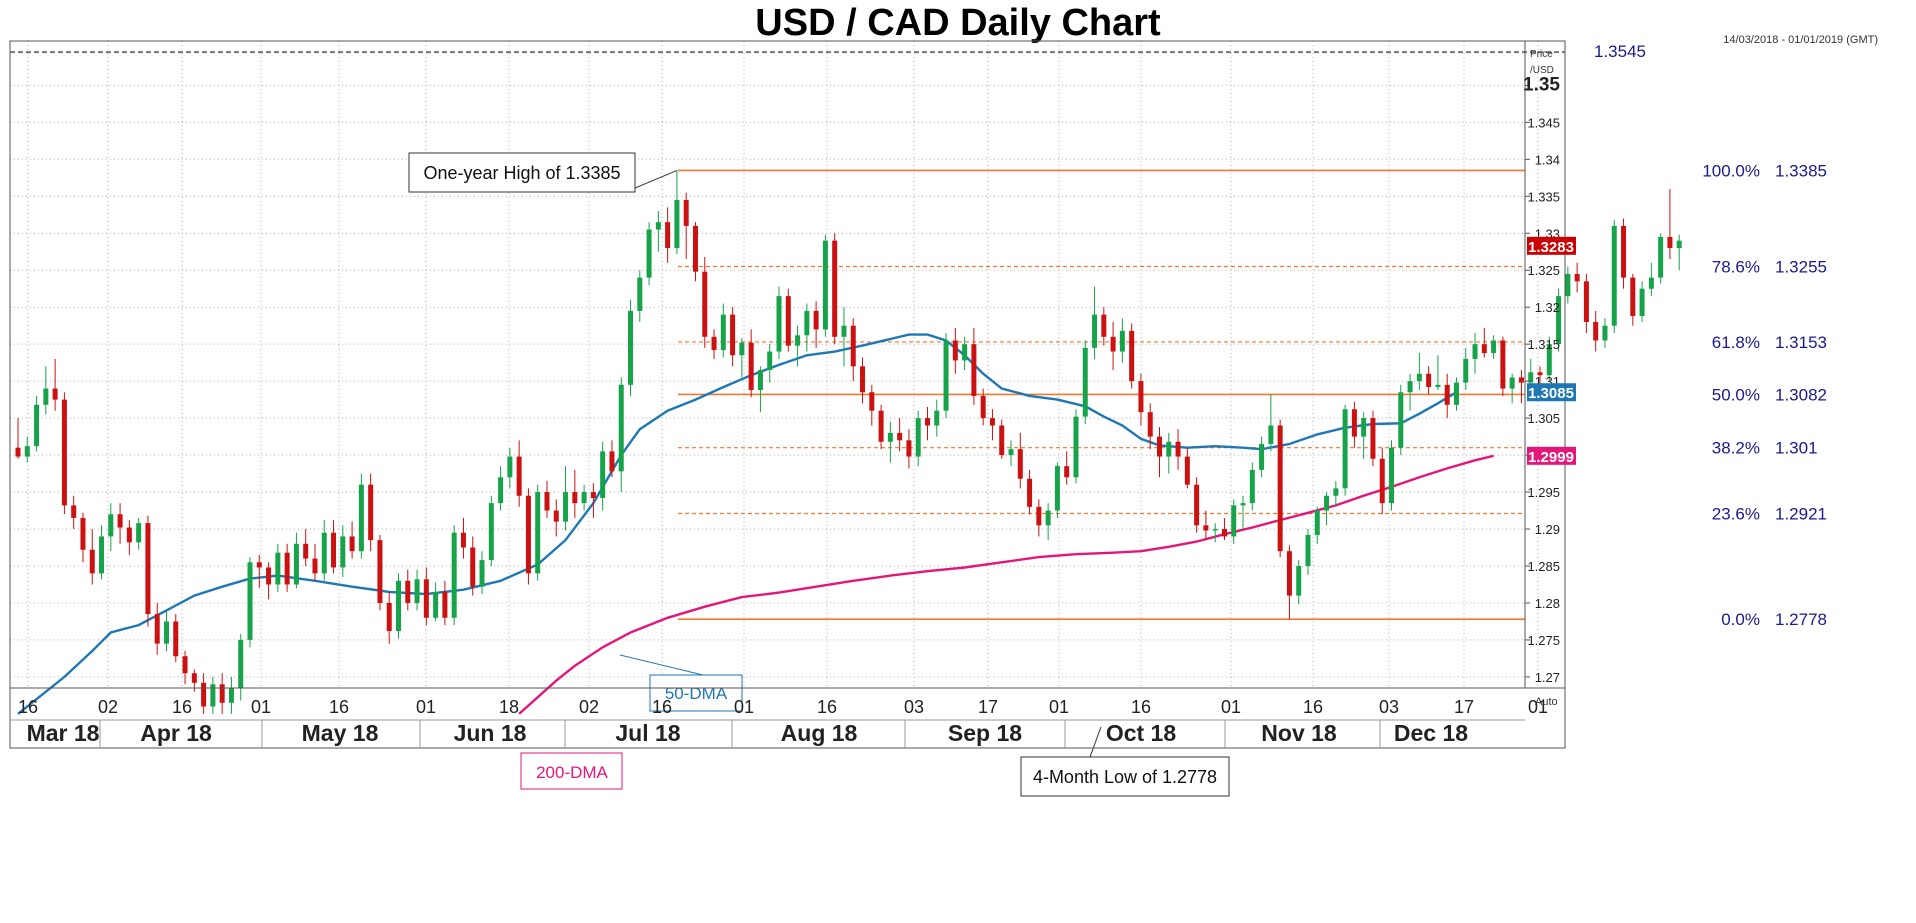 This screenshot has width=1916, height=923. I want to click on fibonacci-value-label: 1.3385, so click(1801, 170).